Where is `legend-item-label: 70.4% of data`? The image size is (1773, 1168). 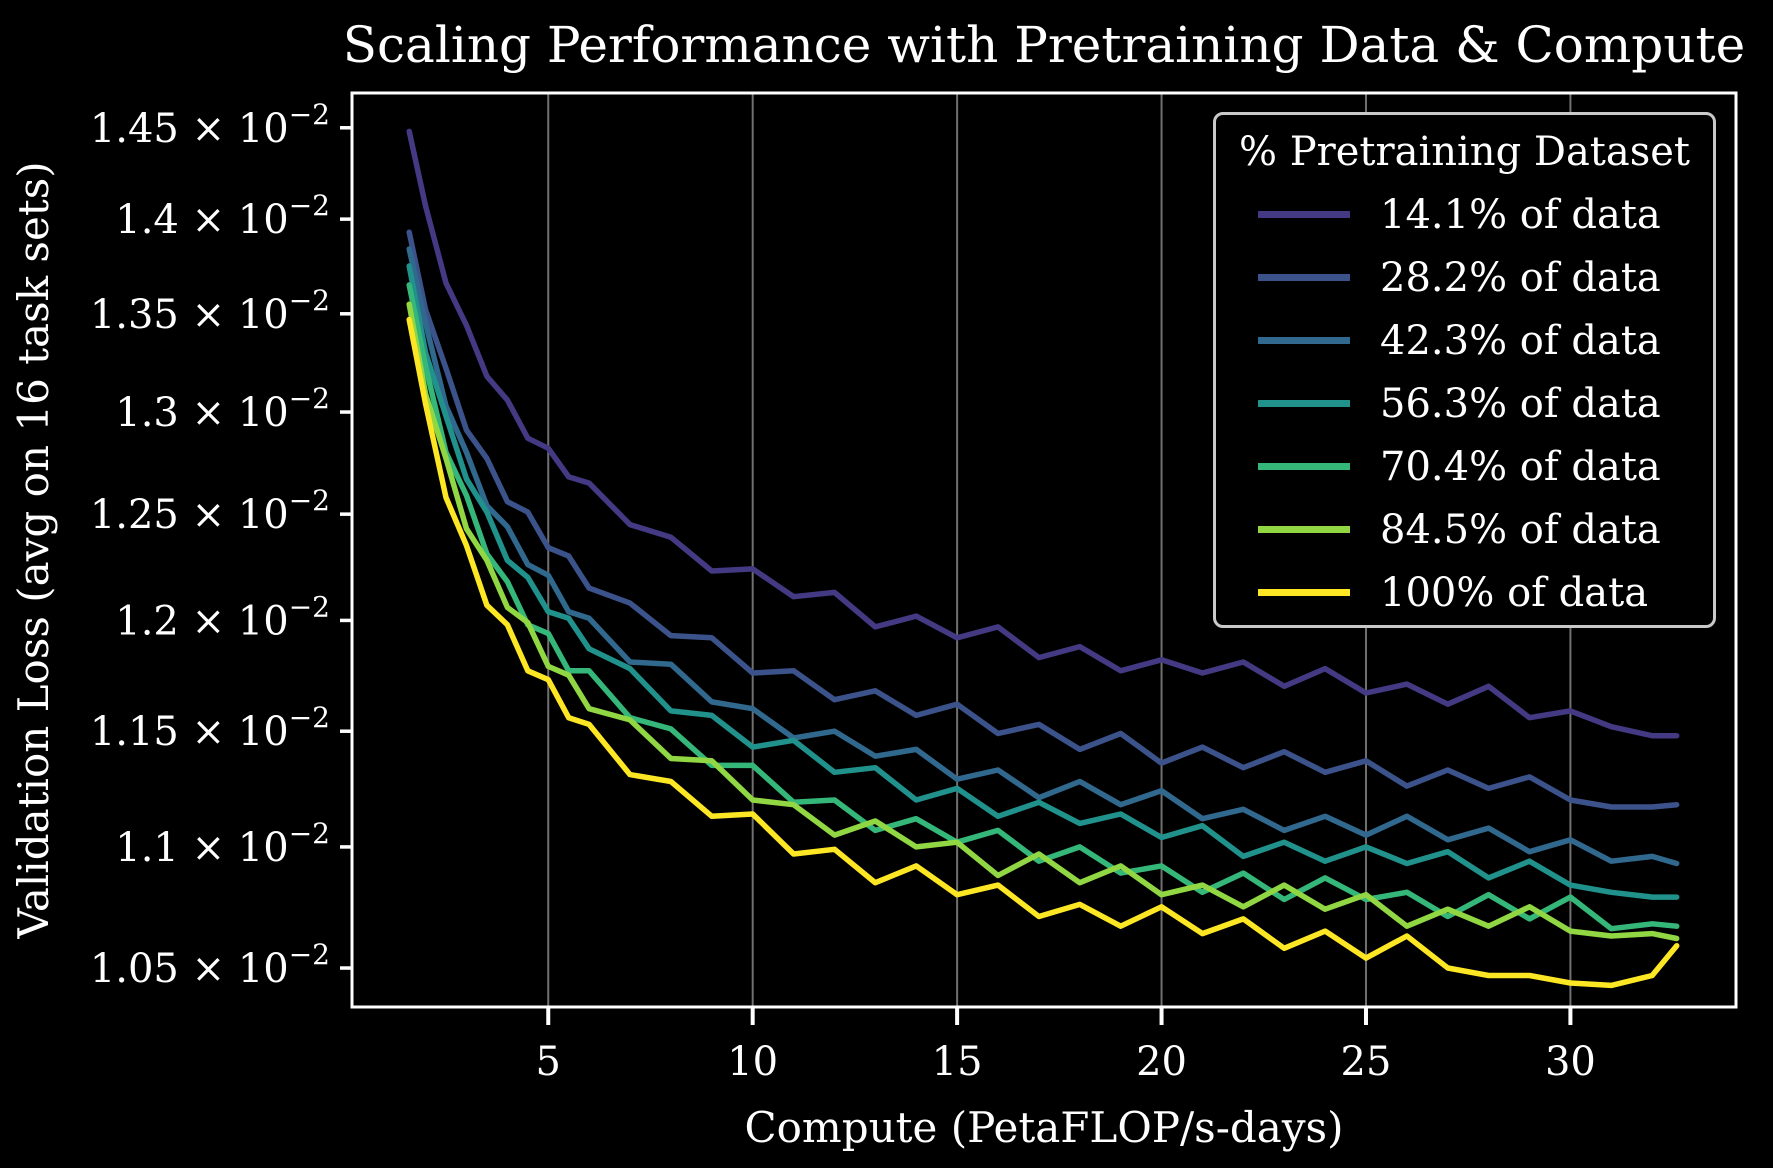 legend-item-label: 70.4% of data is located at coordinates (1520, 466).